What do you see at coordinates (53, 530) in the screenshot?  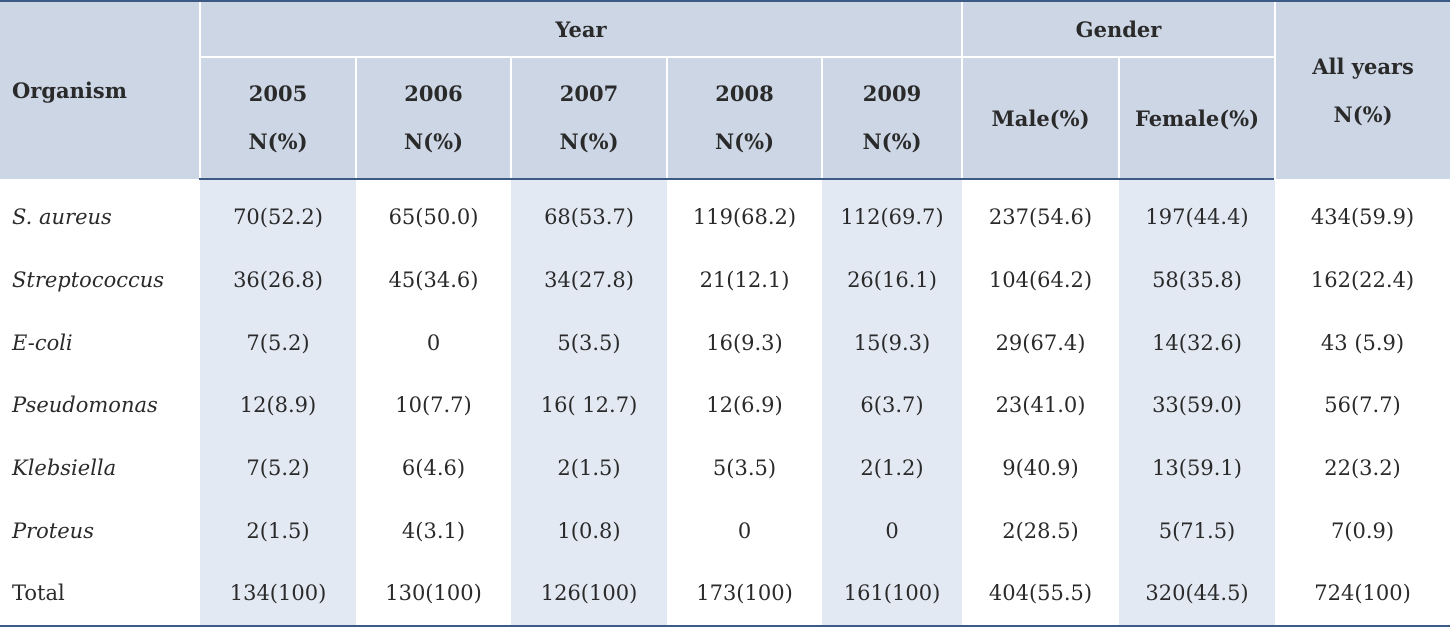 I see `organism-name-cell: Proteus` at bounding box center [53, 530].